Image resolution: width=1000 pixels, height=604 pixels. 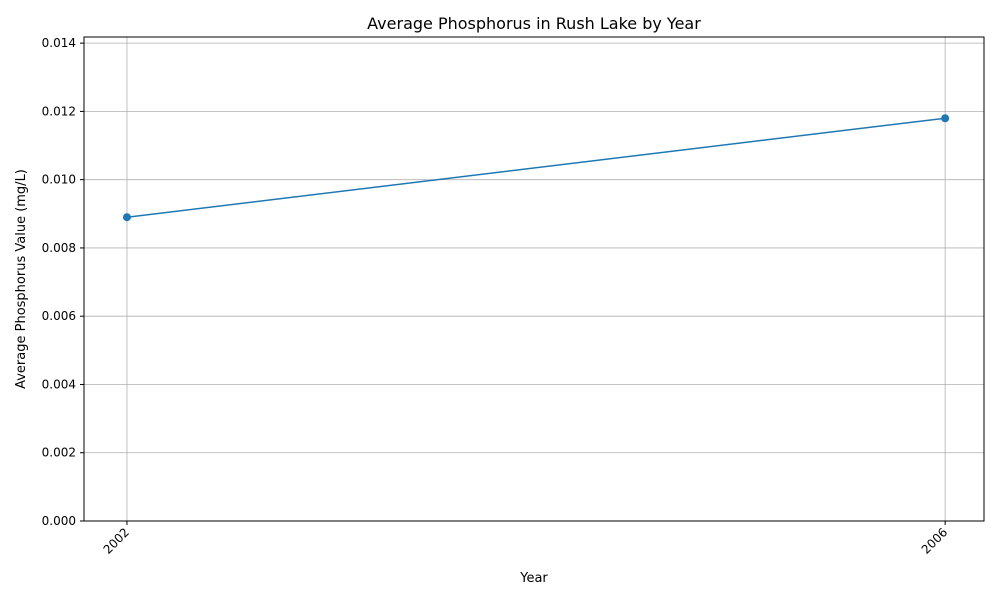 What do you see at coordinates (59, 43) in the screenshot?
I see `y-tick-label: 0.014` at bounding box center [59, 43].